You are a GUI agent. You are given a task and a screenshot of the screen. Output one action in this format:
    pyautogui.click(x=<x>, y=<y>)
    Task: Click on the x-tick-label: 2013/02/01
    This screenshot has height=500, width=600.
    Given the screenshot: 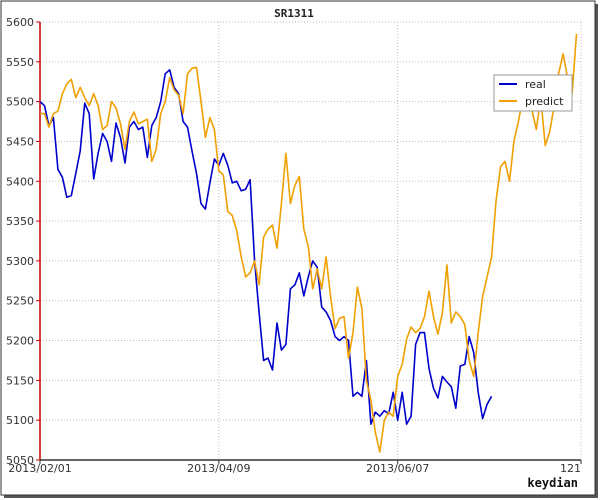 What is the action you would take?
    pyautogui.click(x=39, y=468)
    